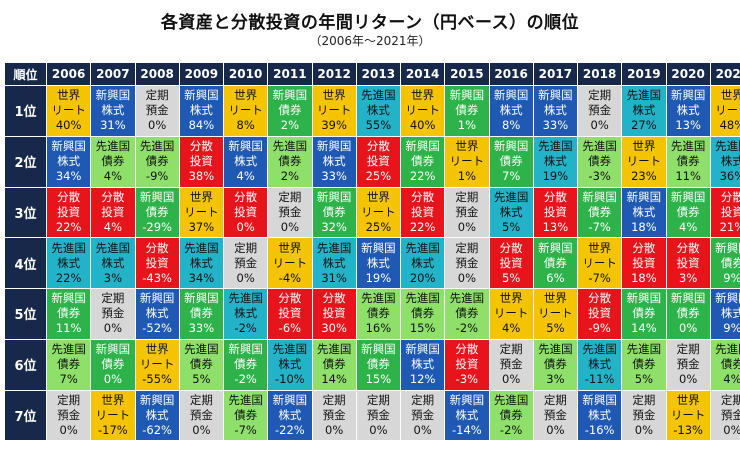 This screenshot has width=740, height=453. I want to click on return-value: 25%, so click(378, 226).